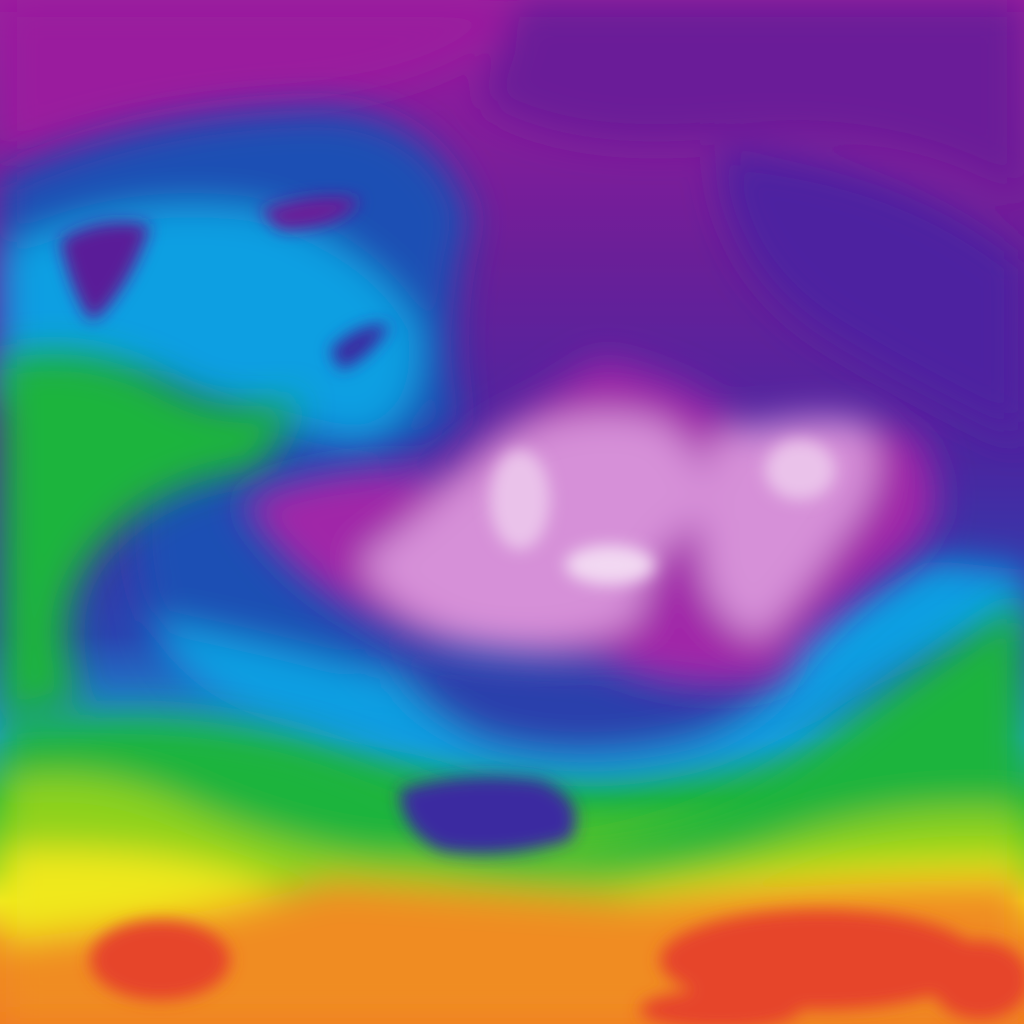 Image resolution: width=1024 pixels, height=1024 pixels. Describe the element at coordinates (662, 512) in the screenshot. I see `coldest-spots` at that location.